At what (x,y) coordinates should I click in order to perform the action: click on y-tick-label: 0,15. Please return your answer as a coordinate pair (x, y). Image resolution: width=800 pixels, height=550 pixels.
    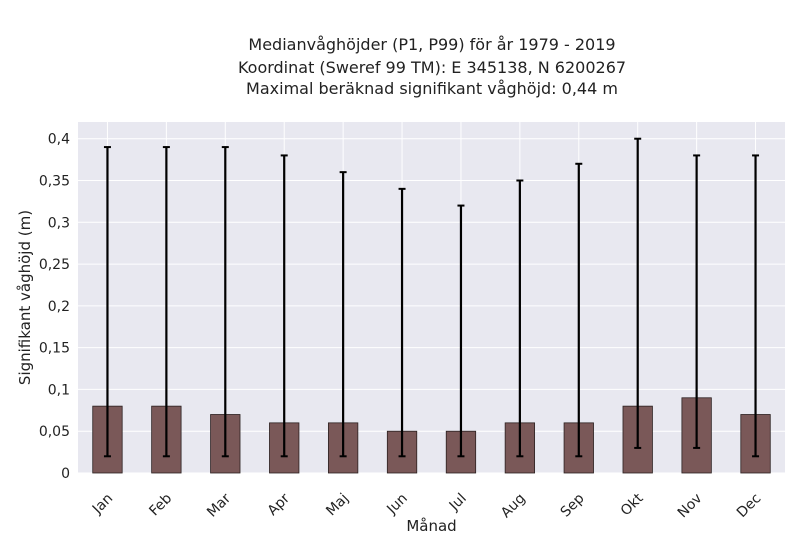
    Looking at the image, I should click on (54, 349).